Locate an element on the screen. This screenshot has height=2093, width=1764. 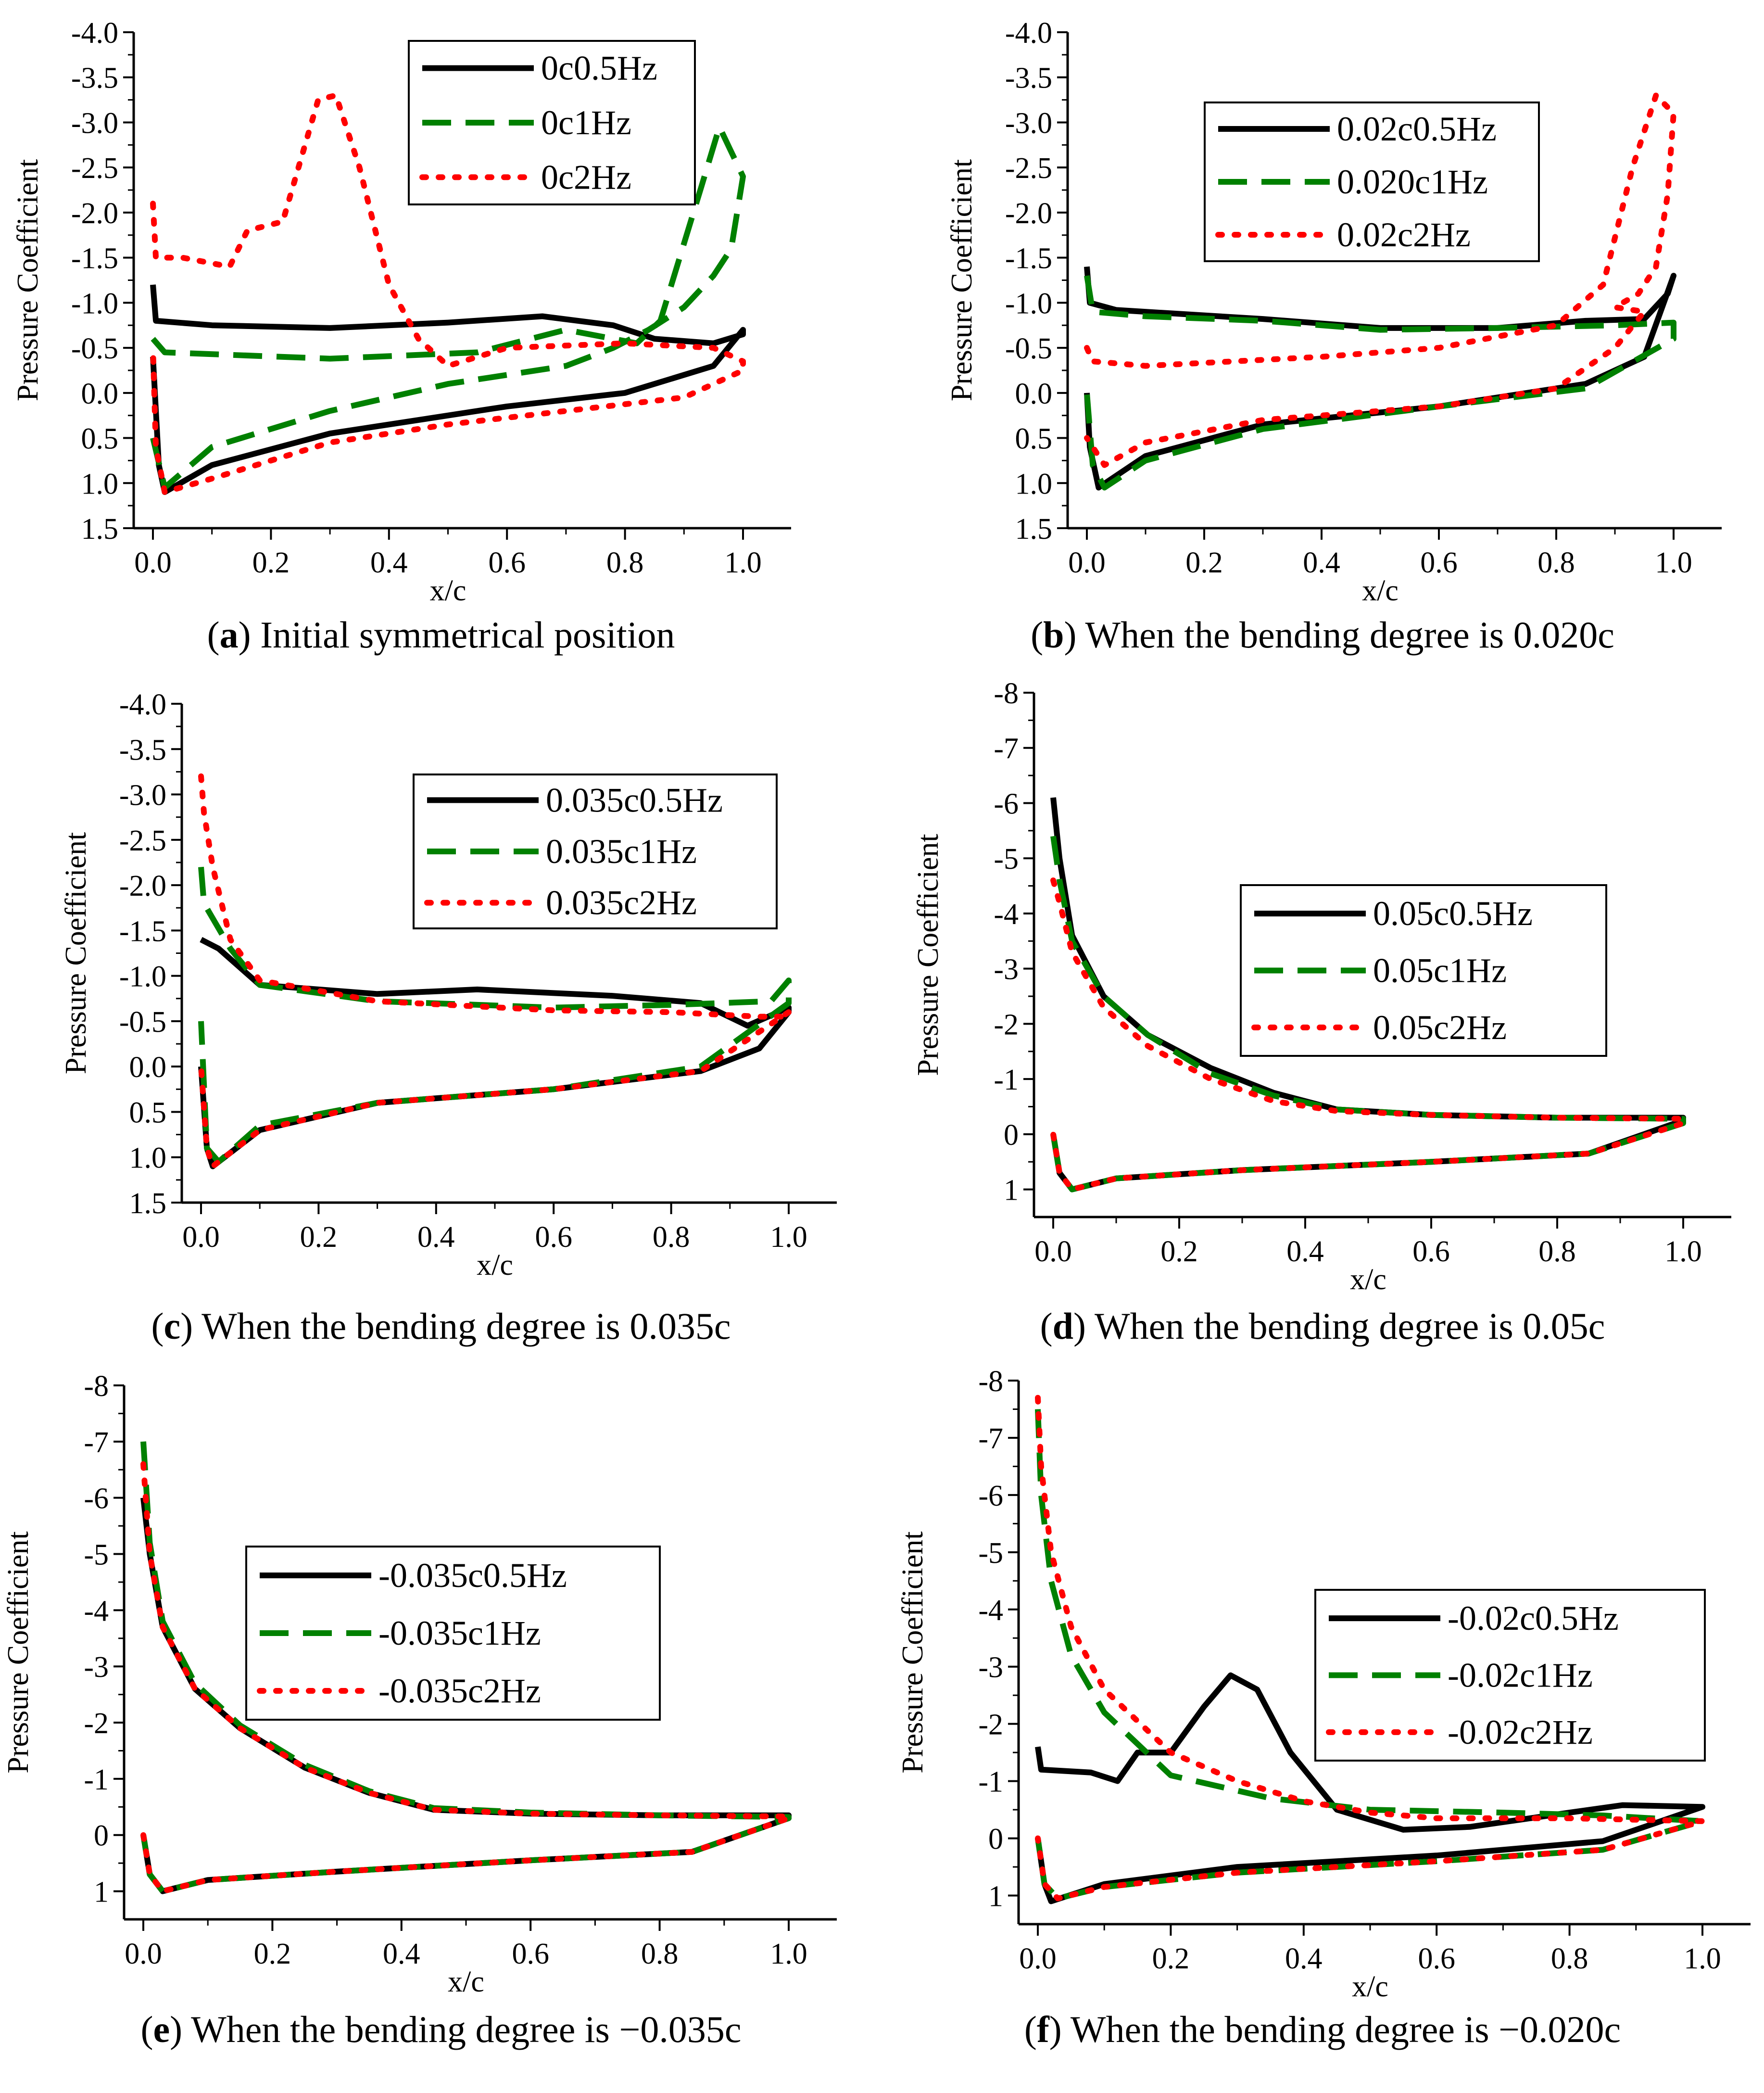
panel-caption: (d) When the bending degree is 0.05c is located at coordinates (1323, 1326).